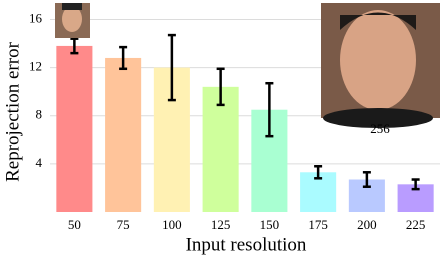 This screenshot has height=260, width=443. Describe the element at coordinates (123, 224) in the screenshot. I see `x-tick-label: 75` at that location.